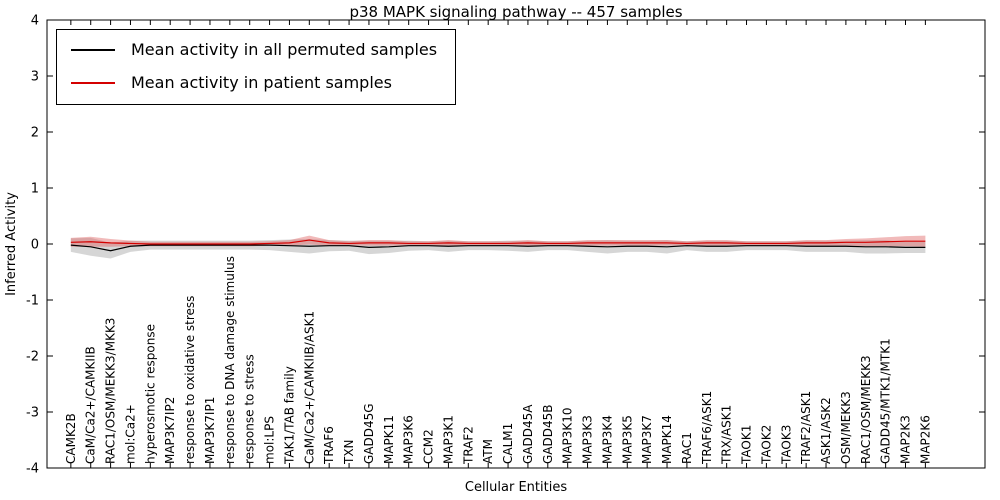 The height and width of the screenshot is (500, 1000). What do you see at coordinates (329, 445) in the screenshot?
I see `x-tick-label: TRAF6` at bounding box center [329, 445].